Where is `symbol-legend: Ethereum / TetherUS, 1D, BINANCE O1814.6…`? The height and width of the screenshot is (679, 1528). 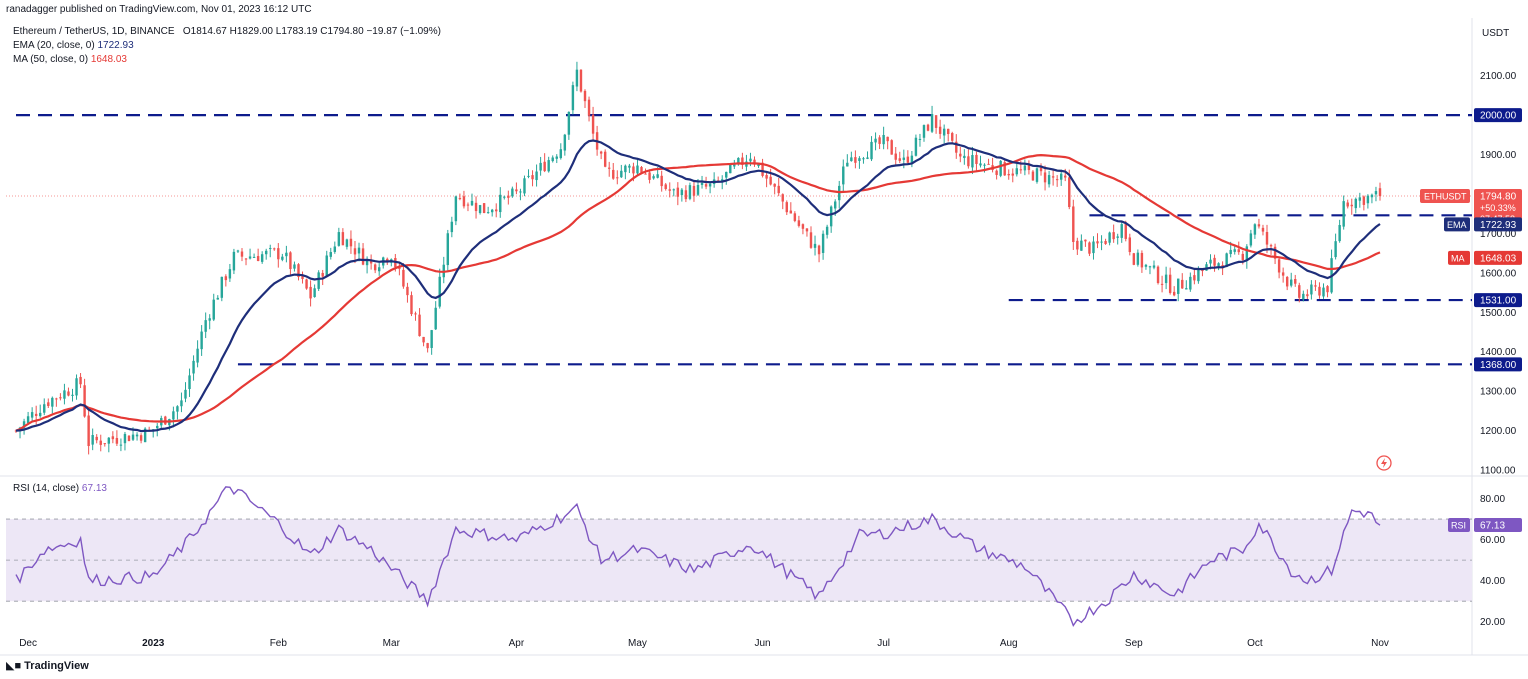 symbol-legend: Ethereum / TetherUS, 1D, BINANCE O1814.6… is located at coordinates (227, 31).